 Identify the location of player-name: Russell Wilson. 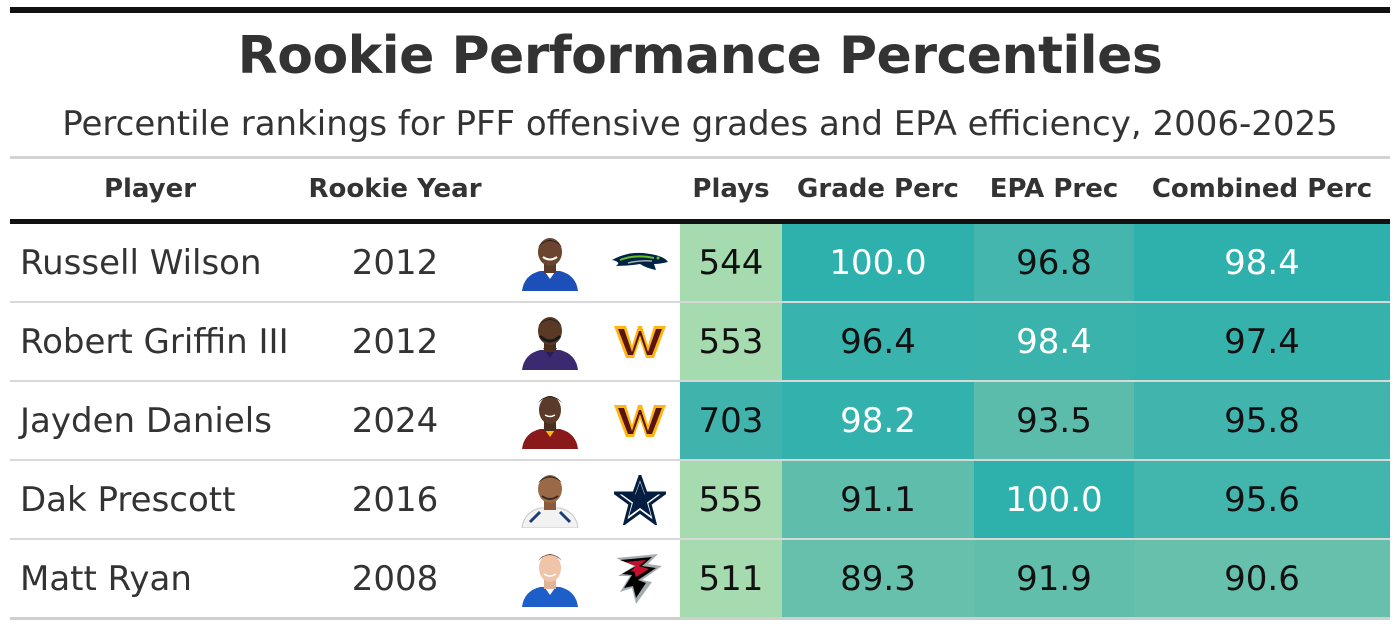
(150, 262).